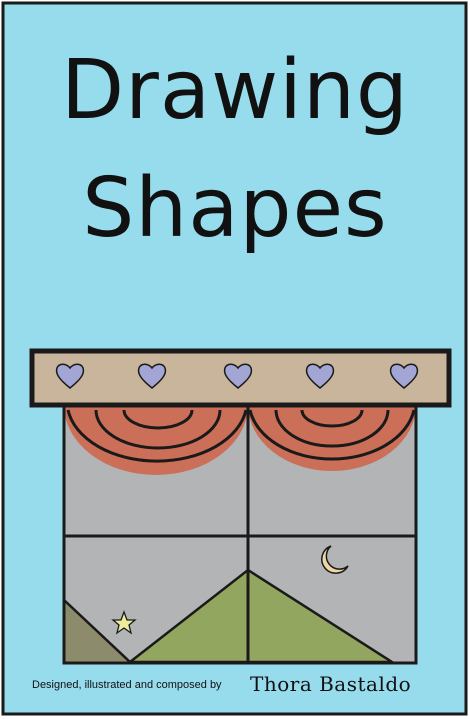 This screenshot has width=470, height=719. Describe the element at coordinates (240, 440) in the screenshot. I see `curtains` at that location.